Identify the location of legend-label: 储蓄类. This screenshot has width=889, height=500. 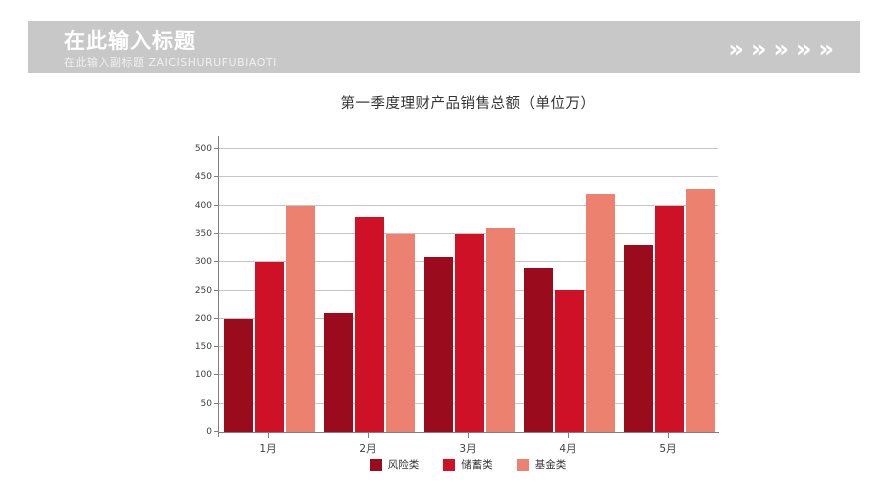
(477, 465).